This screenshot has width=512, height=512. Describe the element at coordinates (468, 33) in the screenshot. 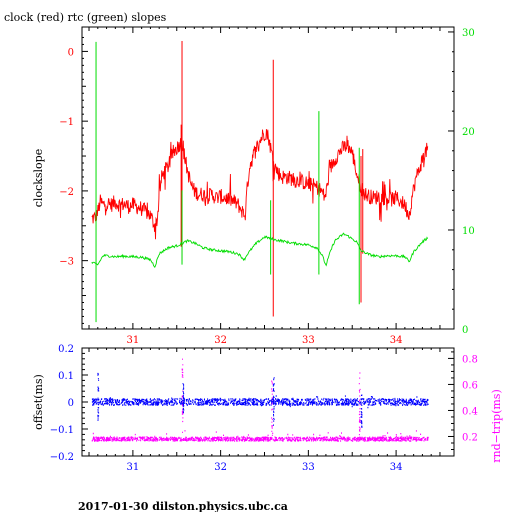

I see `y2-tick-label: 30` at that location.